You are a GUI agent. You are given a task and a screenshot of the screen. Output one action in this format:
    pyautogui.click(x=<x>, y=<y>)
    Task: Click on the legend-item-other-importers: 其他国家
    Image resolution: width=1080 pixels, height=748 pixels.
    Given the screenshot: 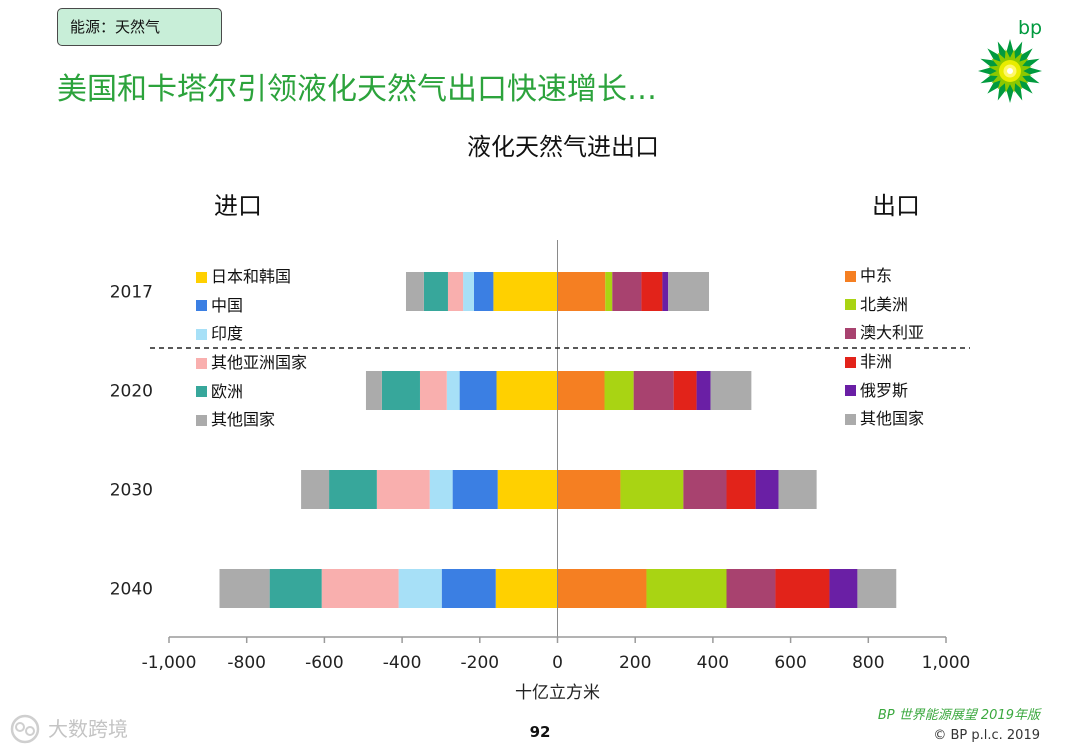 What is the action you would take?
    pyautogui.click(x=251, y=420)
    